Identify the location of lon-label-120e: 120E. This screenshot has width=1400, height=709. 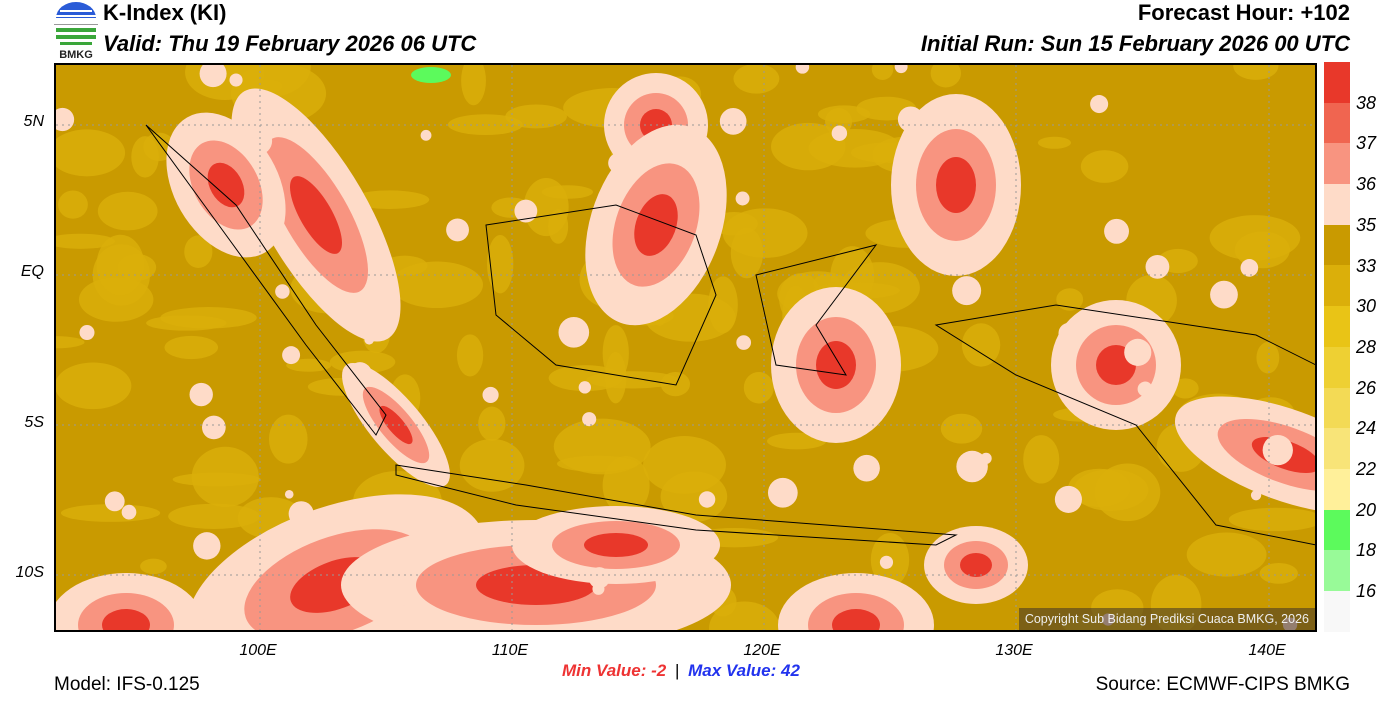
(762, 650).